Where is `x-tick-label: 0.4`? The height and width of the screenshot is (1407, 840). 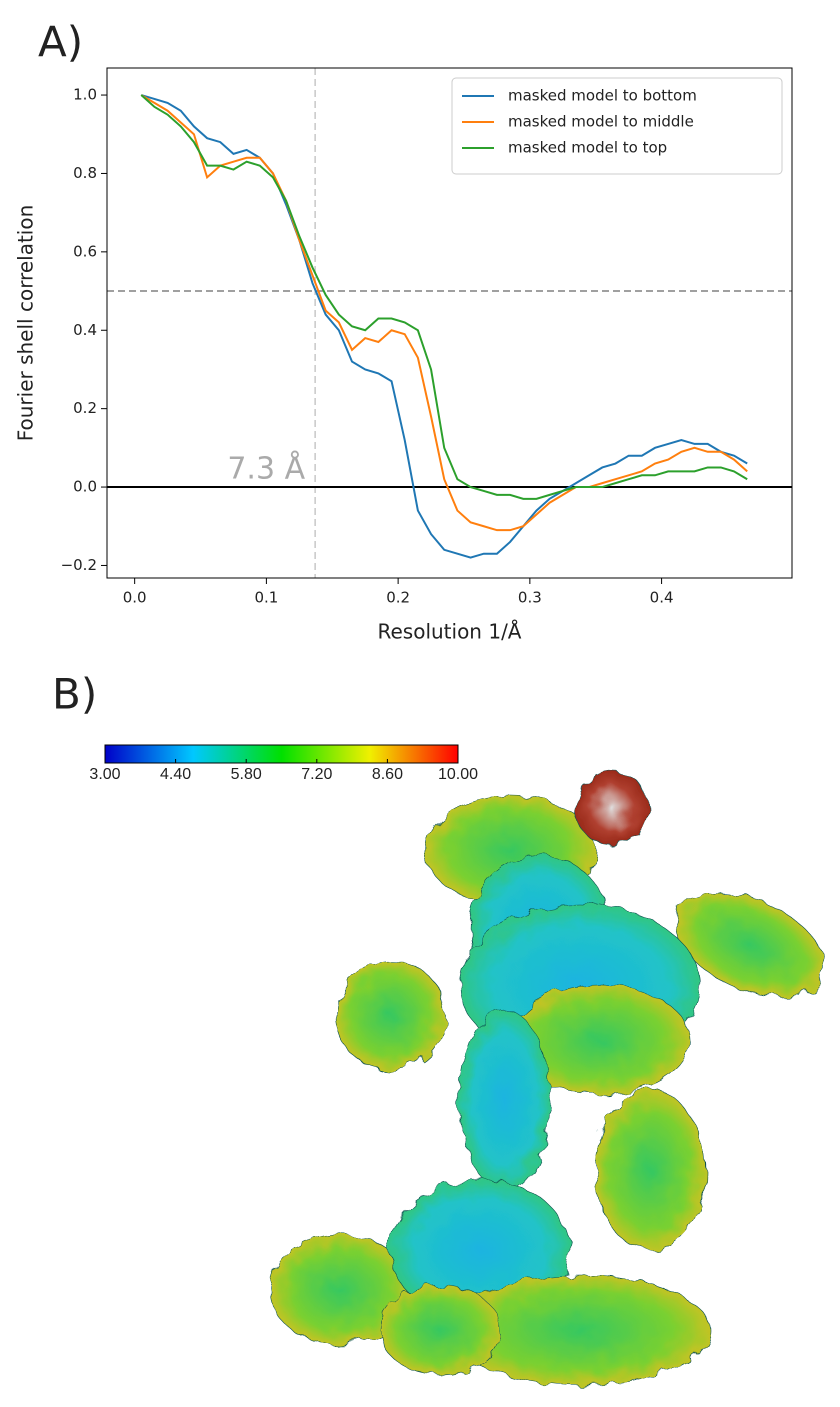
x-tick-label: 0.4 is located at coordinates (662, 598).